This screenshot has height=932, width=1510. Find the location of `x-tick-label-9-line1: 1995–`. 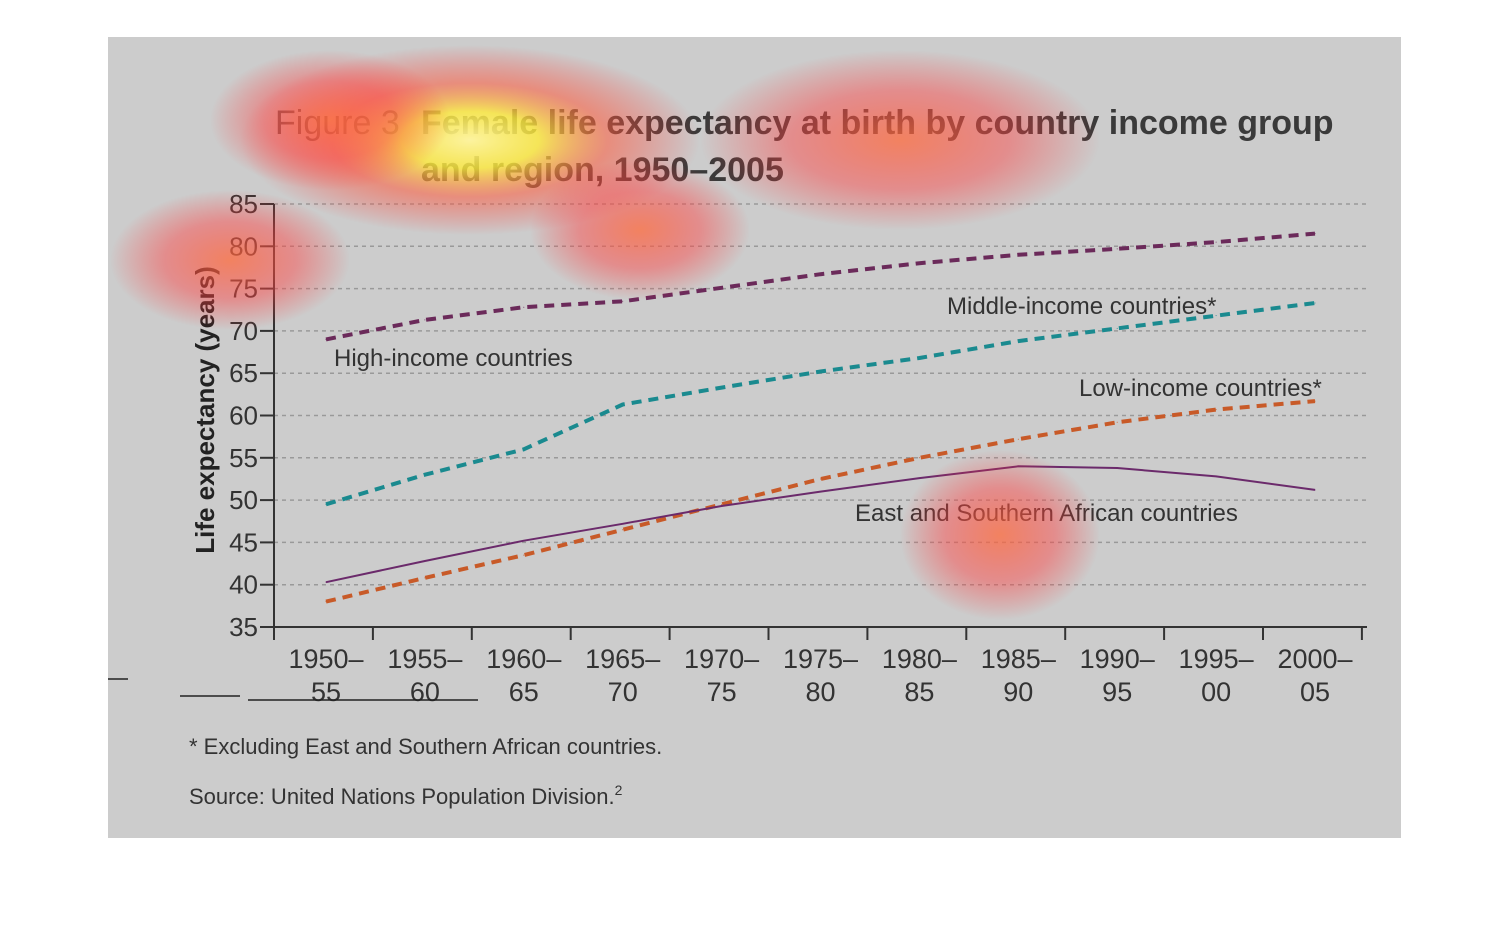

x-tick-label-9-line1: 1995– is located at coordinates (1216, 659).